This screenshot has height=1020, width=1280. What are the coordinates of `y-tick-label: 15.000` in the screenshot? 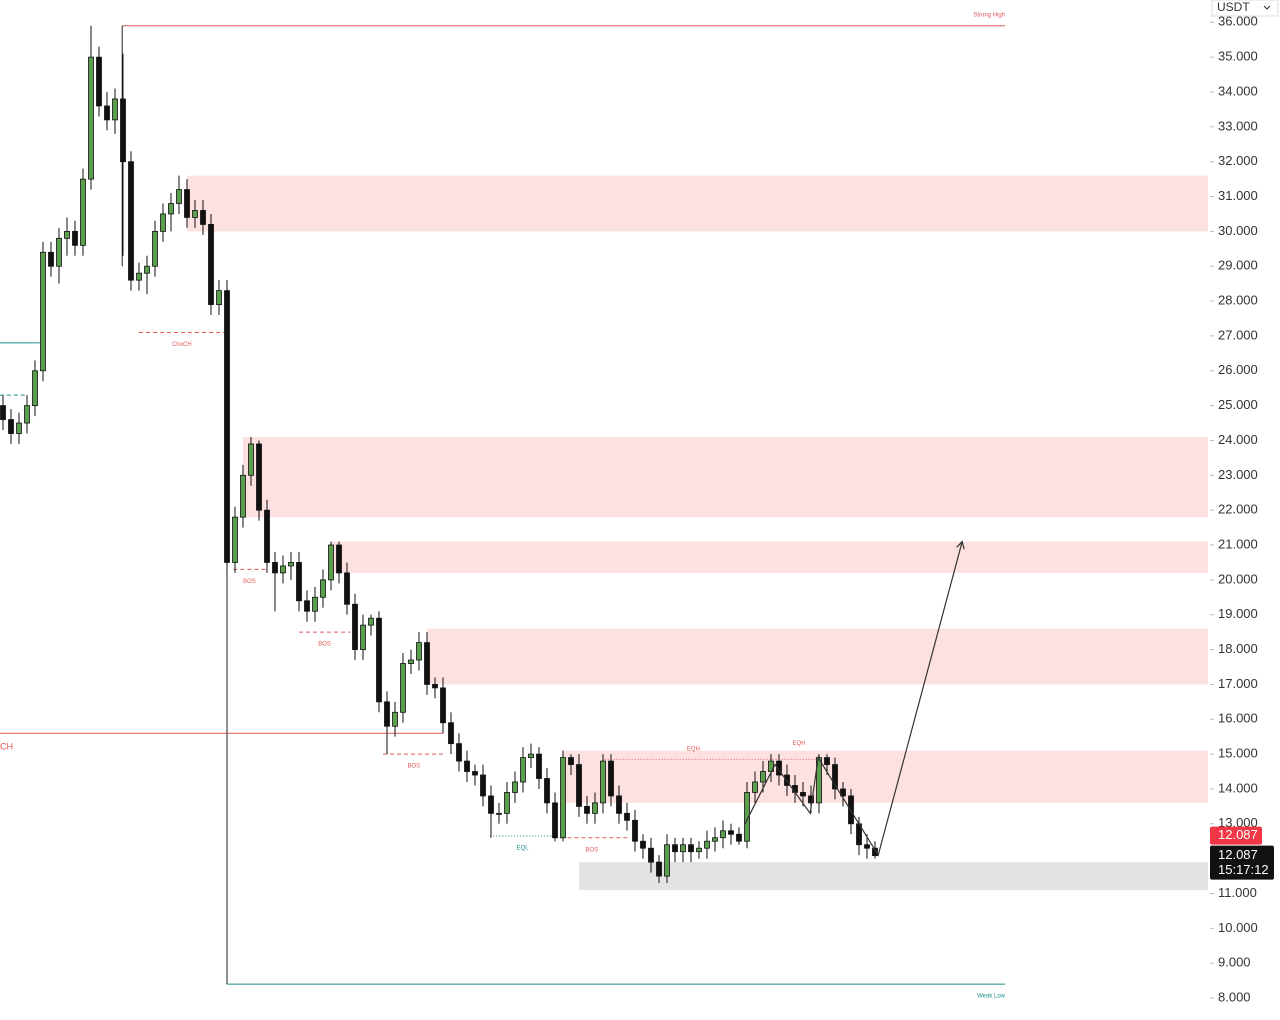 It's located at (1238, 753).